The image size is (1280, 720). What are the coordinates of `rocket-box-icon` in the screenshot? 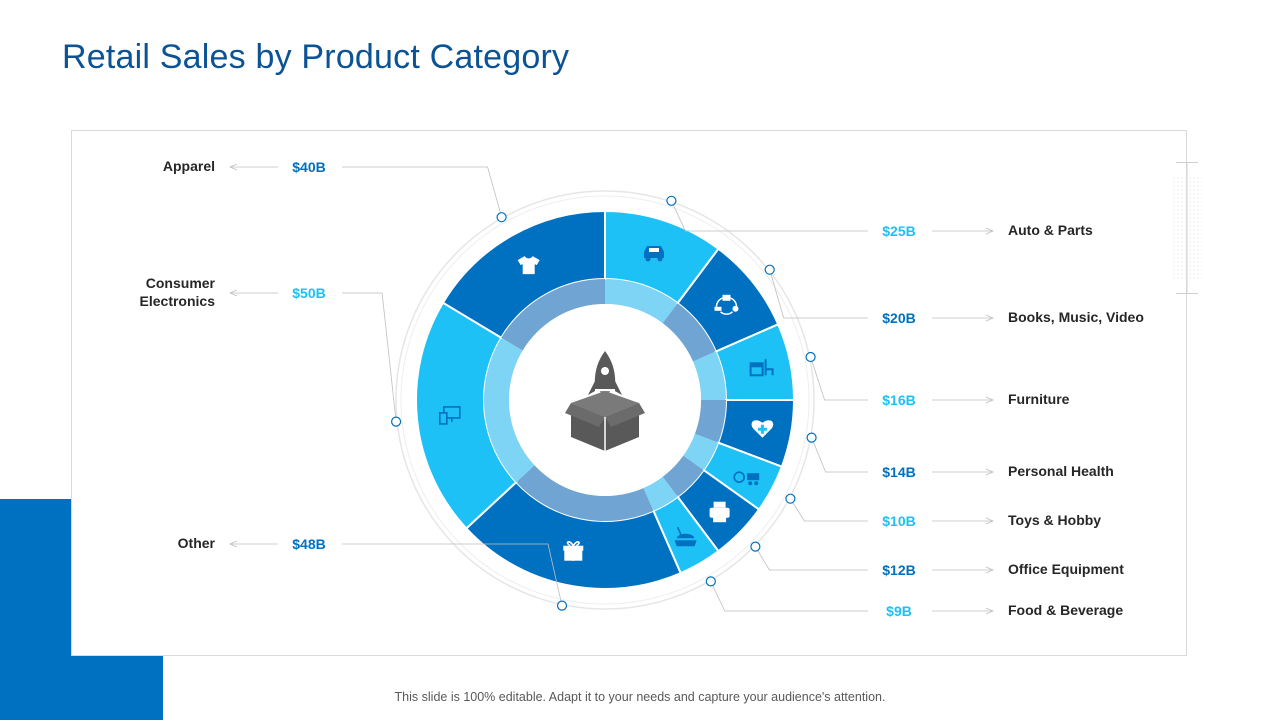 It's located at (605, 401).